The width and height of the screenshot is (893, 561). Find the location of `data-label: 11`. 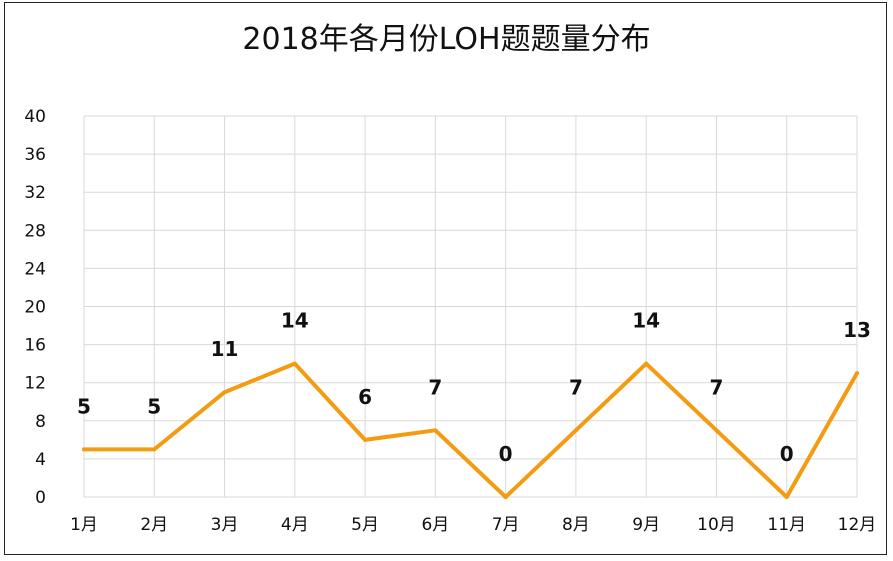

data-label: 11 is located at coordinates (225, 349).